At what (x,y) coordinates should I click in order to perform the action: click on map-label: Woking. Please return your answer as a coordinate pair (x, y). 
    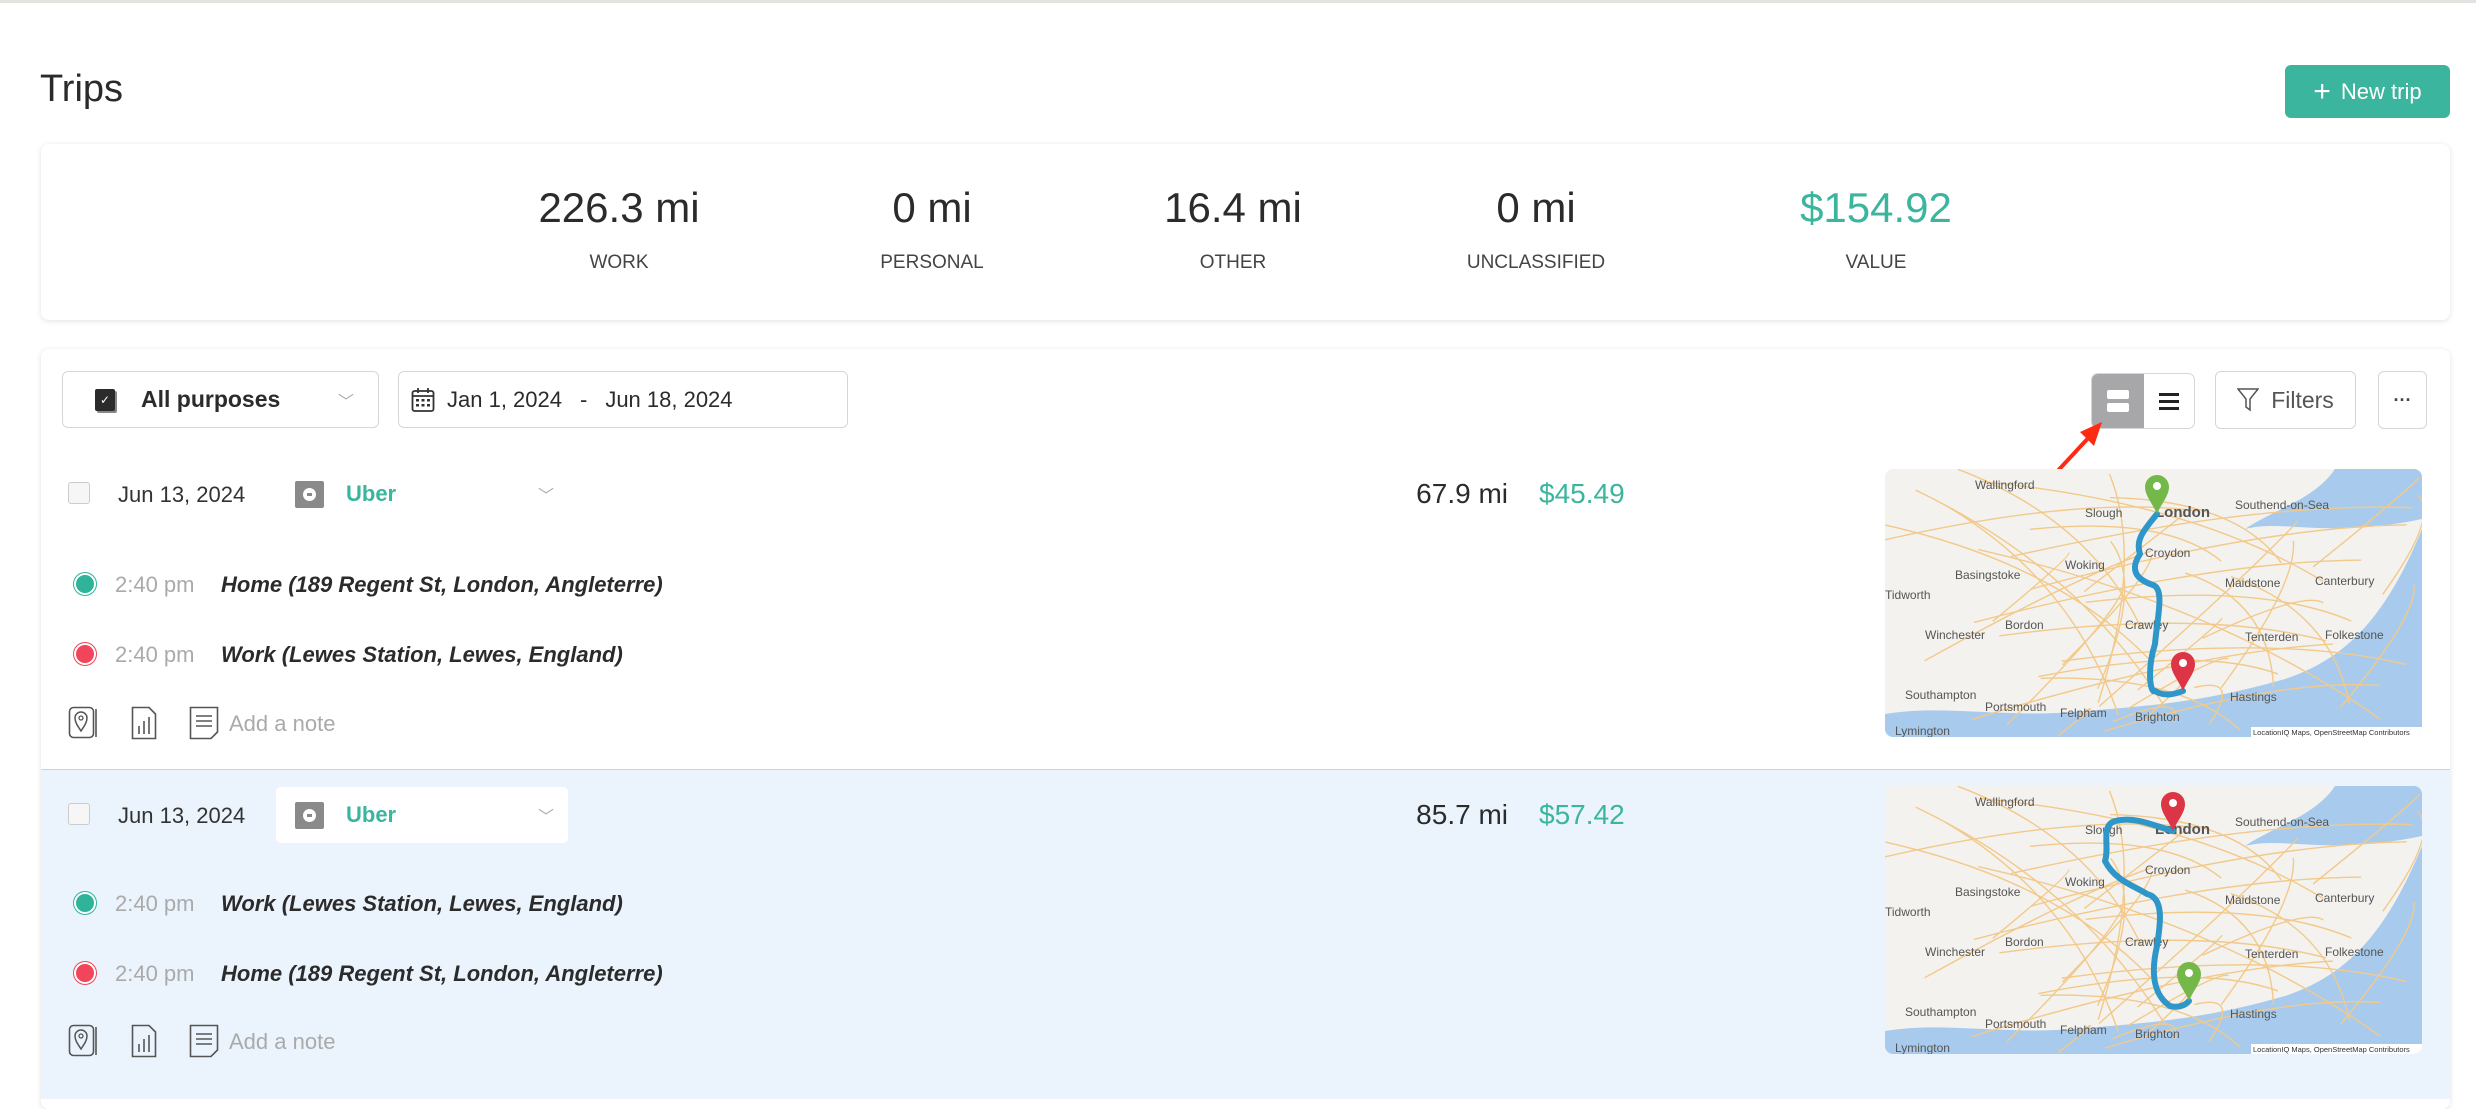
    Looking at the image, I should click on (2085, 882).